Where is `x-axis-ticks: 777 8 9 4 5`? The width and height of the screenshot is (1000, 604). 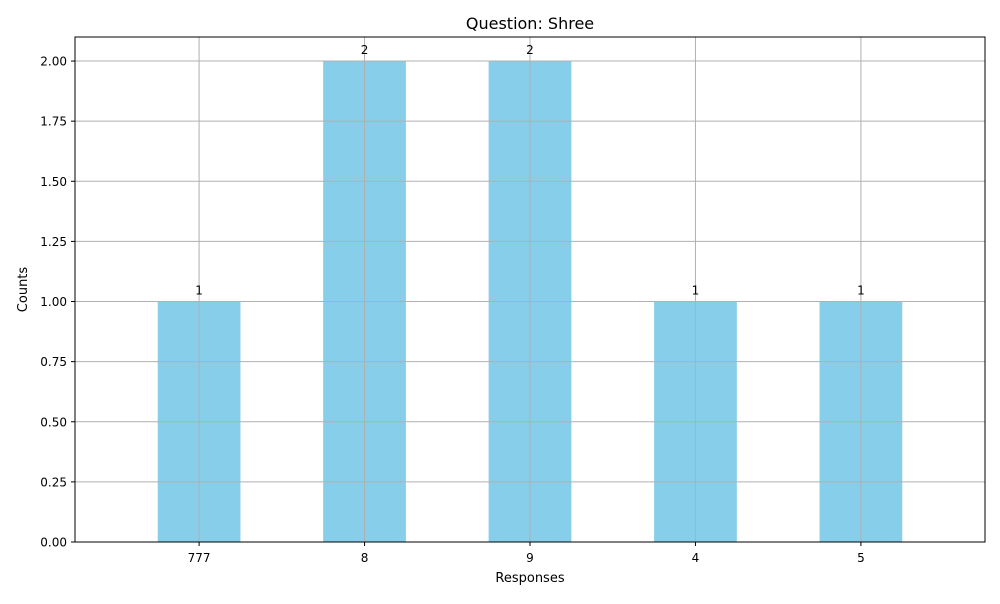
x-axis-ticks: 777 8 9 4 5 is located at coordinates (526, 553).